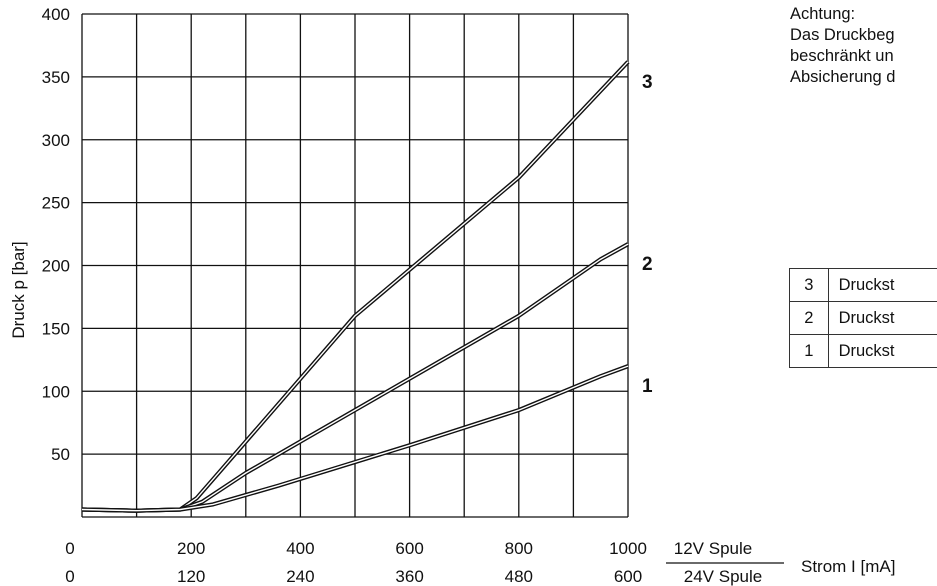  Describe the element at coordinates (628, 548) in the screenshot. I see `x-tick-label-12v: 1000` at that location.